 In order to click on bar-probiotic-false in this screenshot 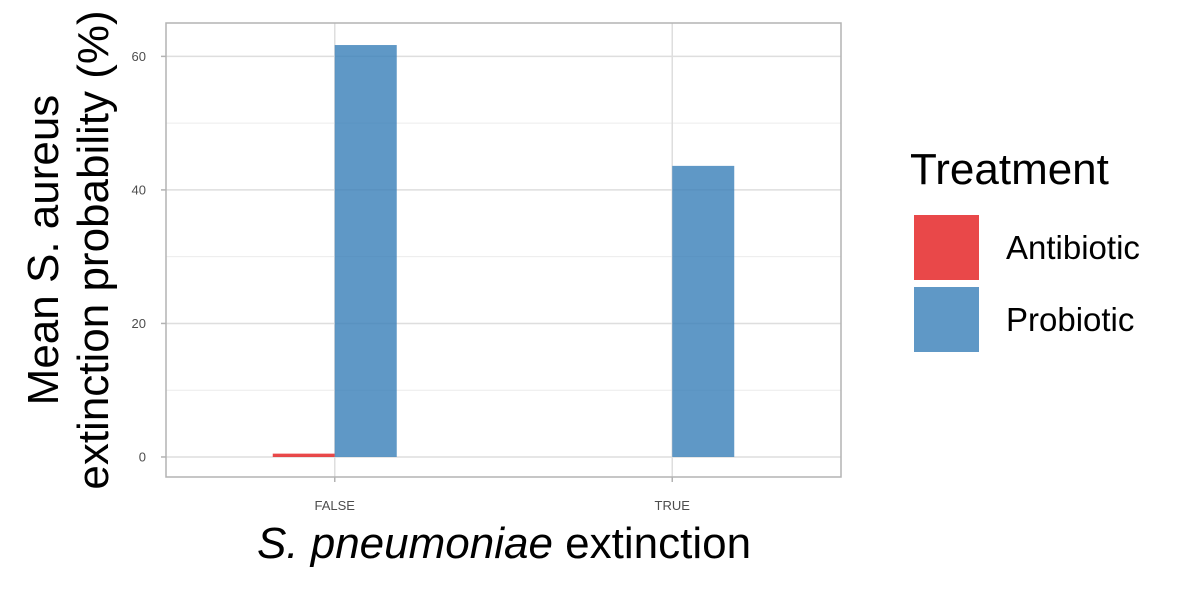, I will do `click(365, 251)`.